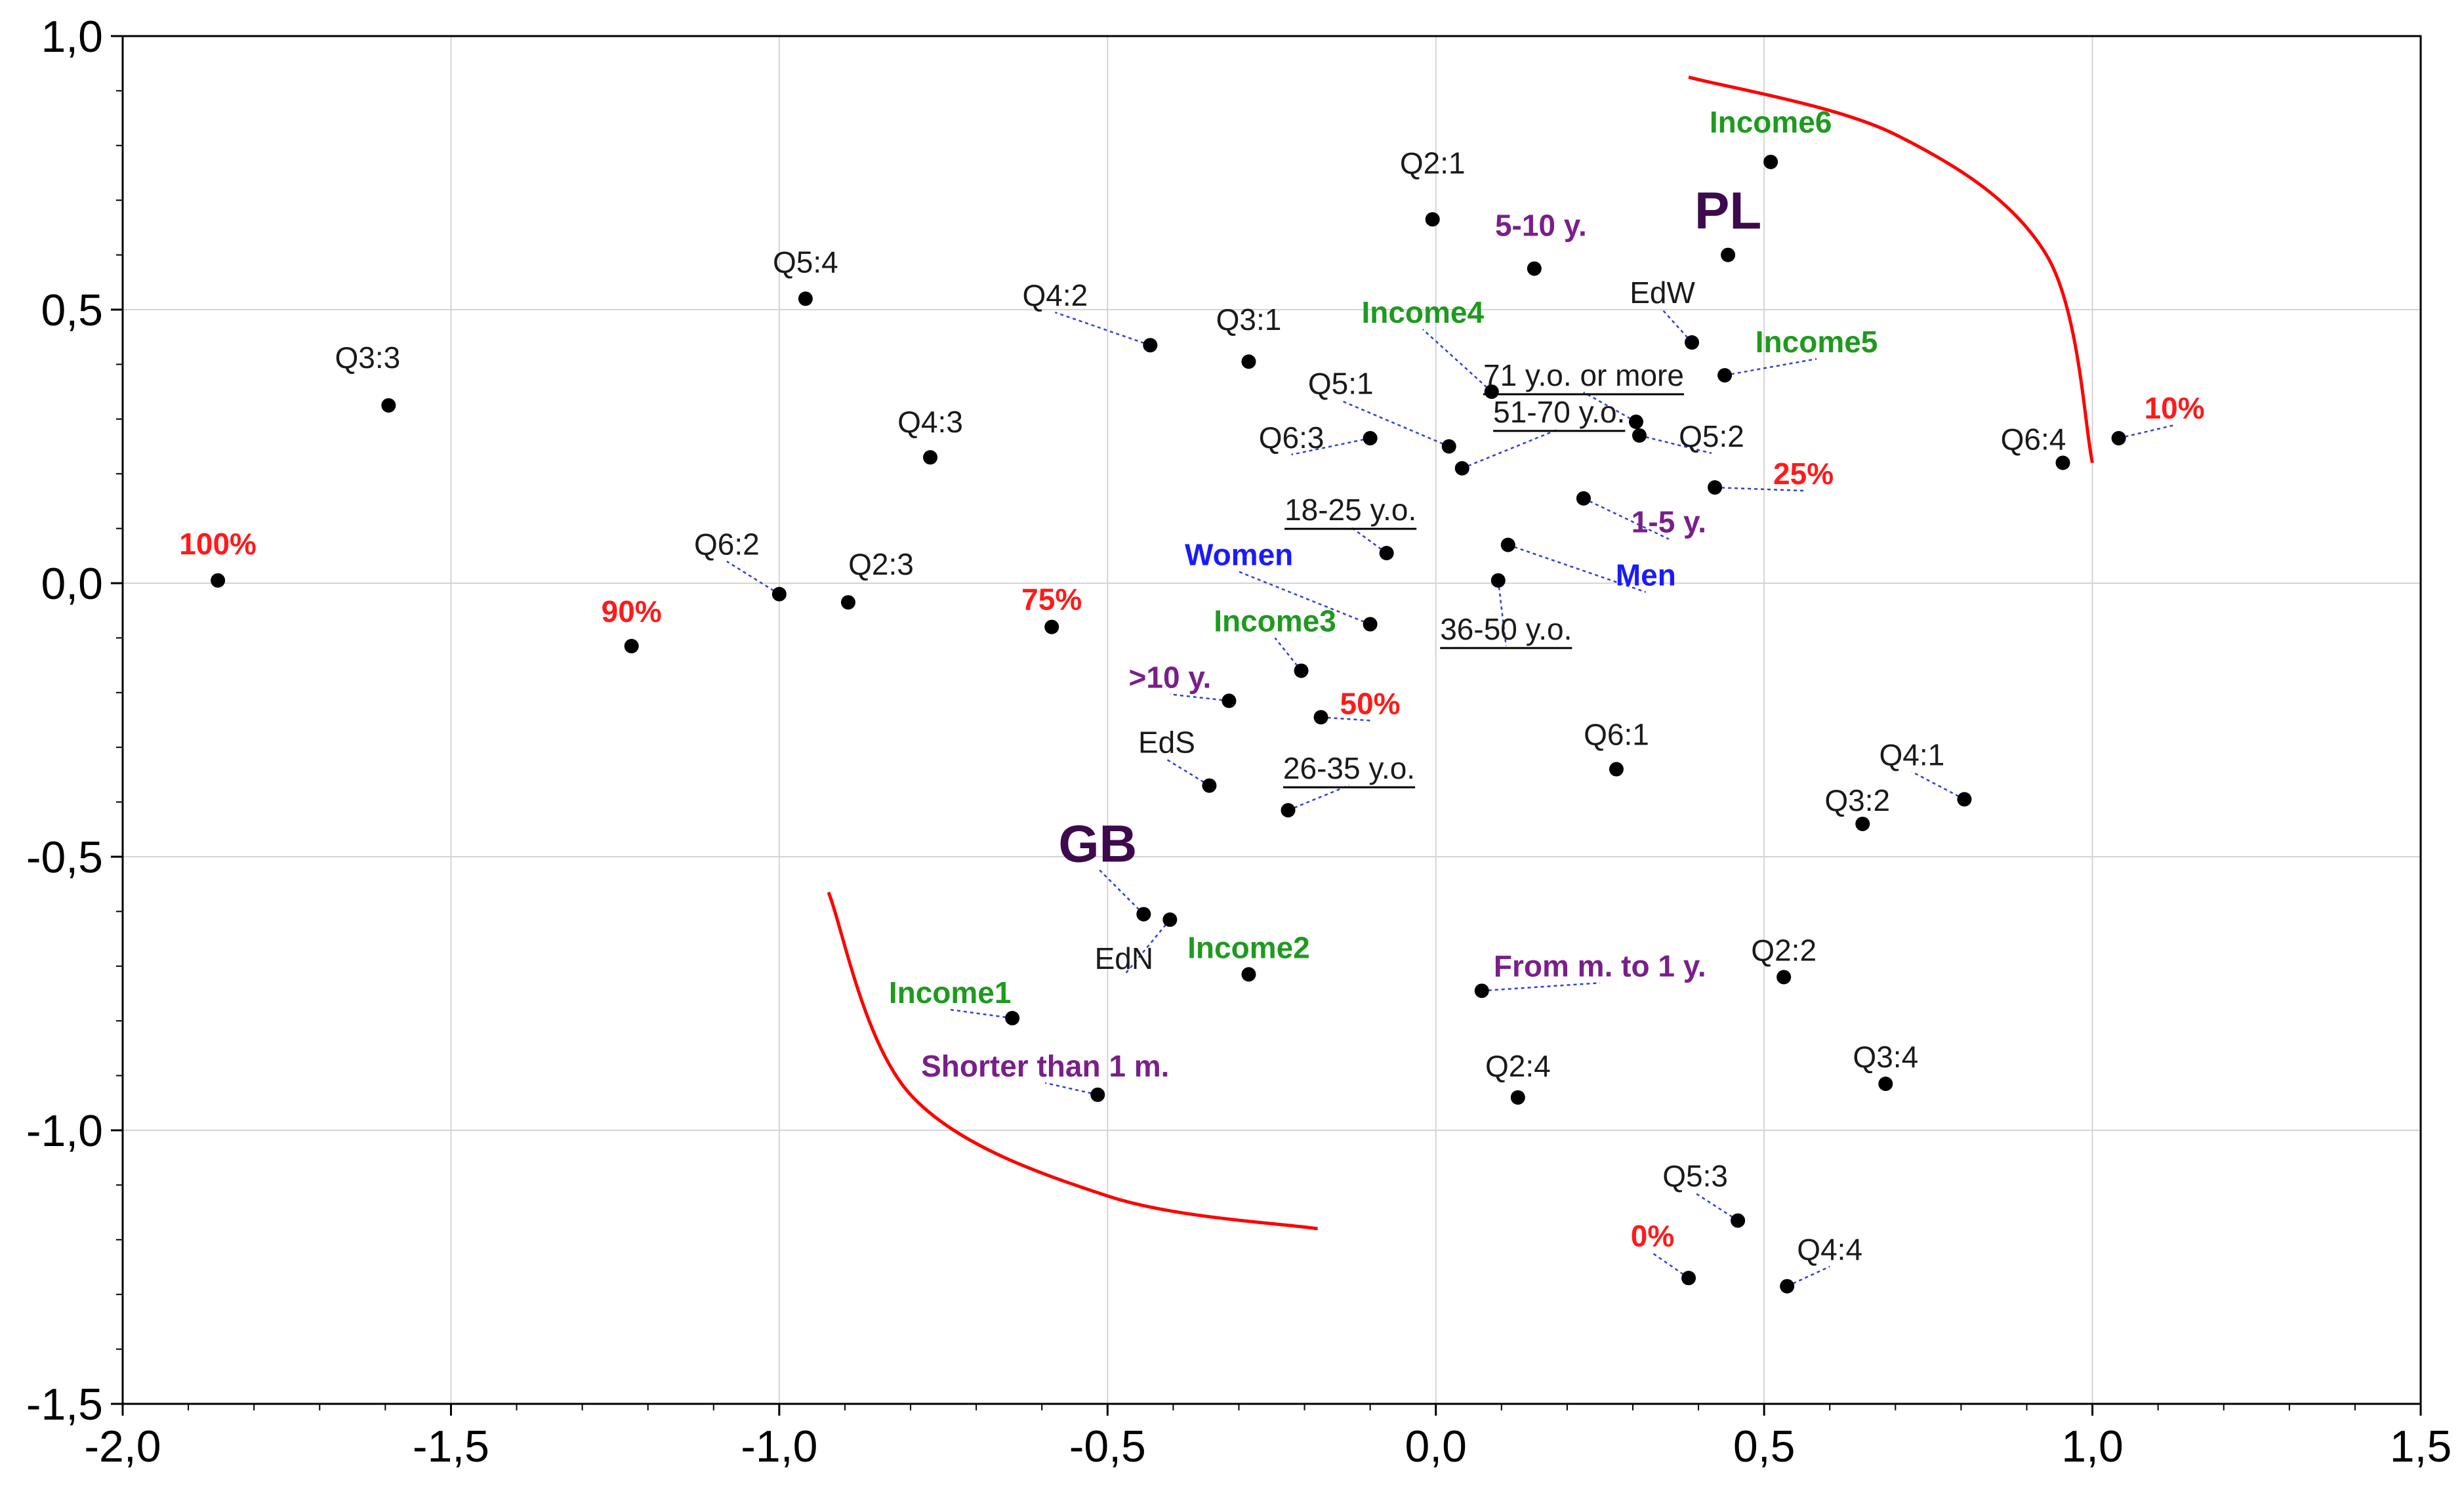 The height and width of the screenshot is (1497, 2464). Describe the element at coordinates (1382, 411) in the screenshot. I see `data-point: Q5:1` at that location.